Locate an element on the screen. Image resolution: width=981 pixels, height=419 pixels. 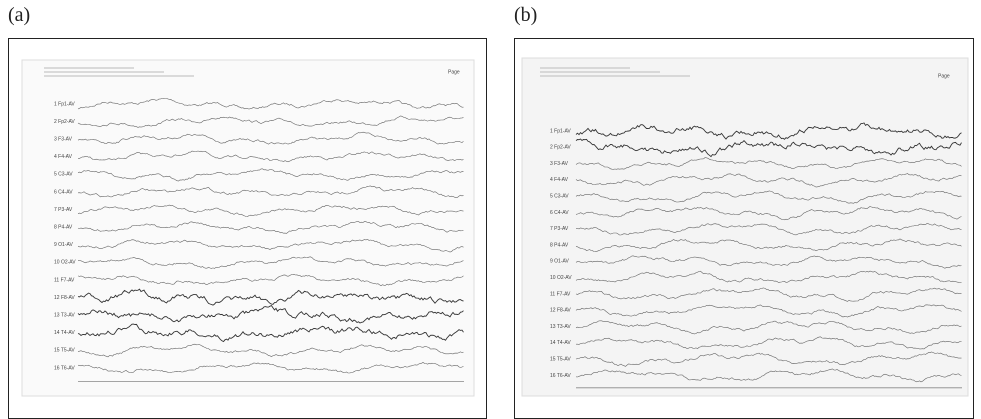
panel-label: (a) is located at coordinates (19, 15).